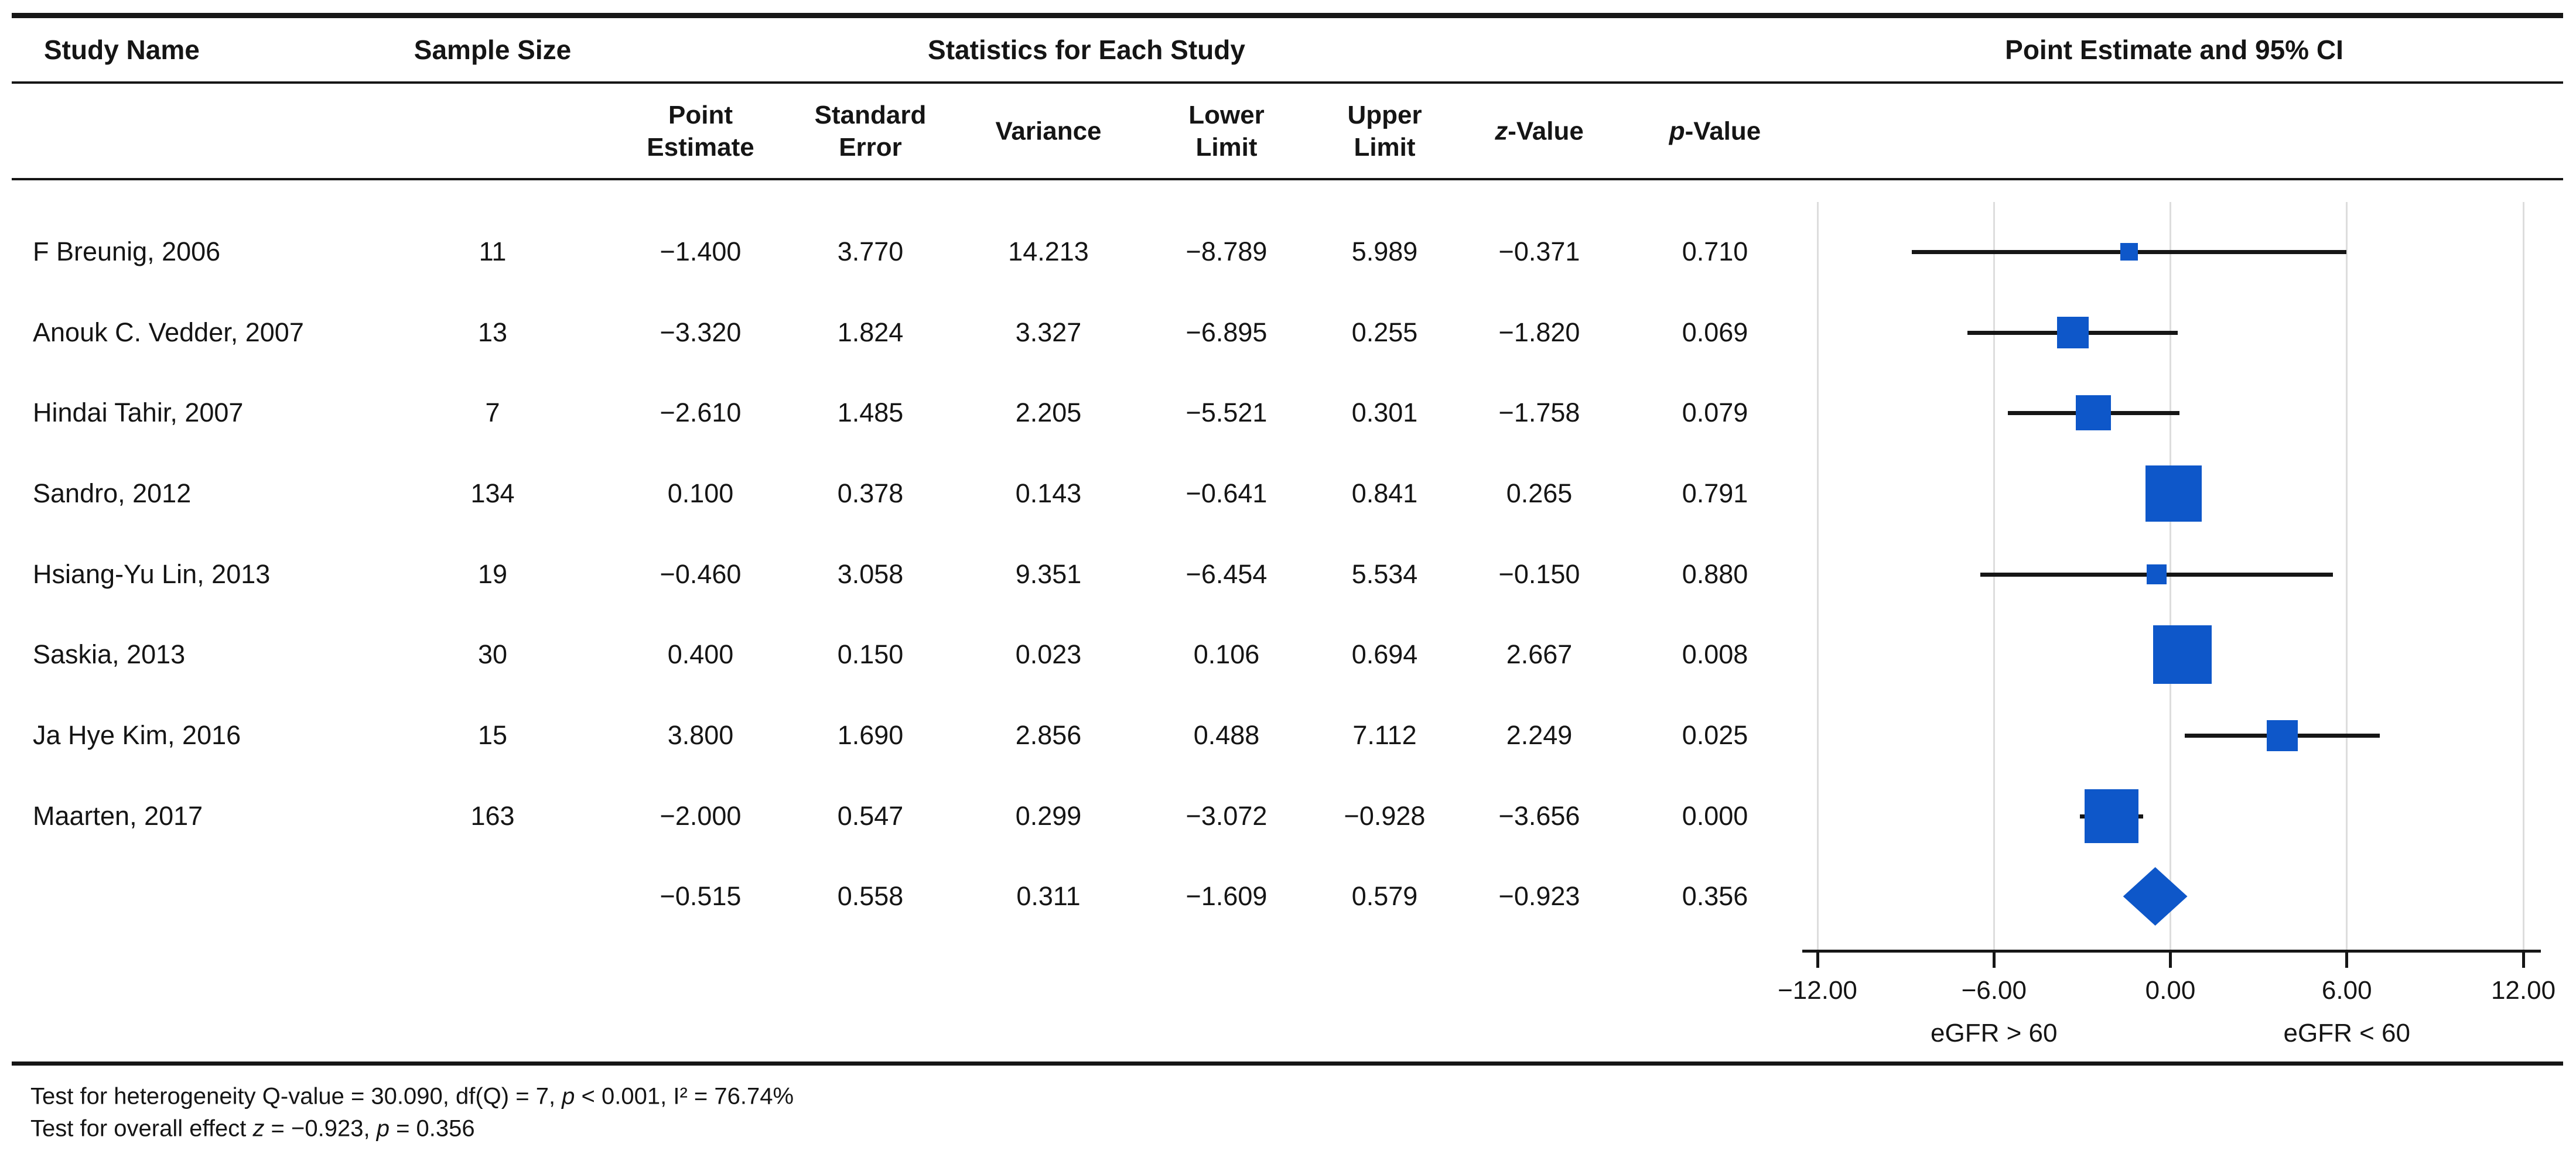  I want to click on table-cell-est: −0.515, so click(701, 896).